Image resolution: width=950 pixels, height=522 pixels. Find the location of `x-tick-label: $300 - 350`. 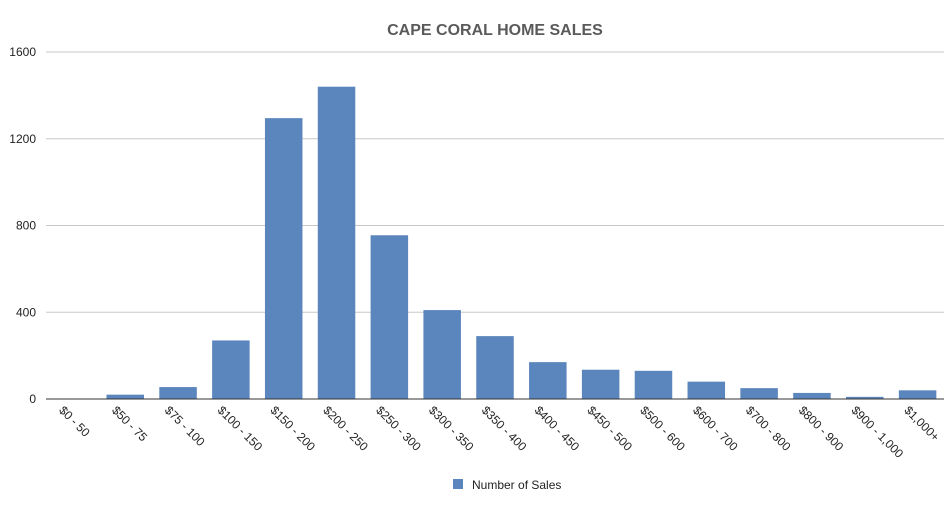

x-tick-label: $300 - 350 is located at coordinates (451, 428).